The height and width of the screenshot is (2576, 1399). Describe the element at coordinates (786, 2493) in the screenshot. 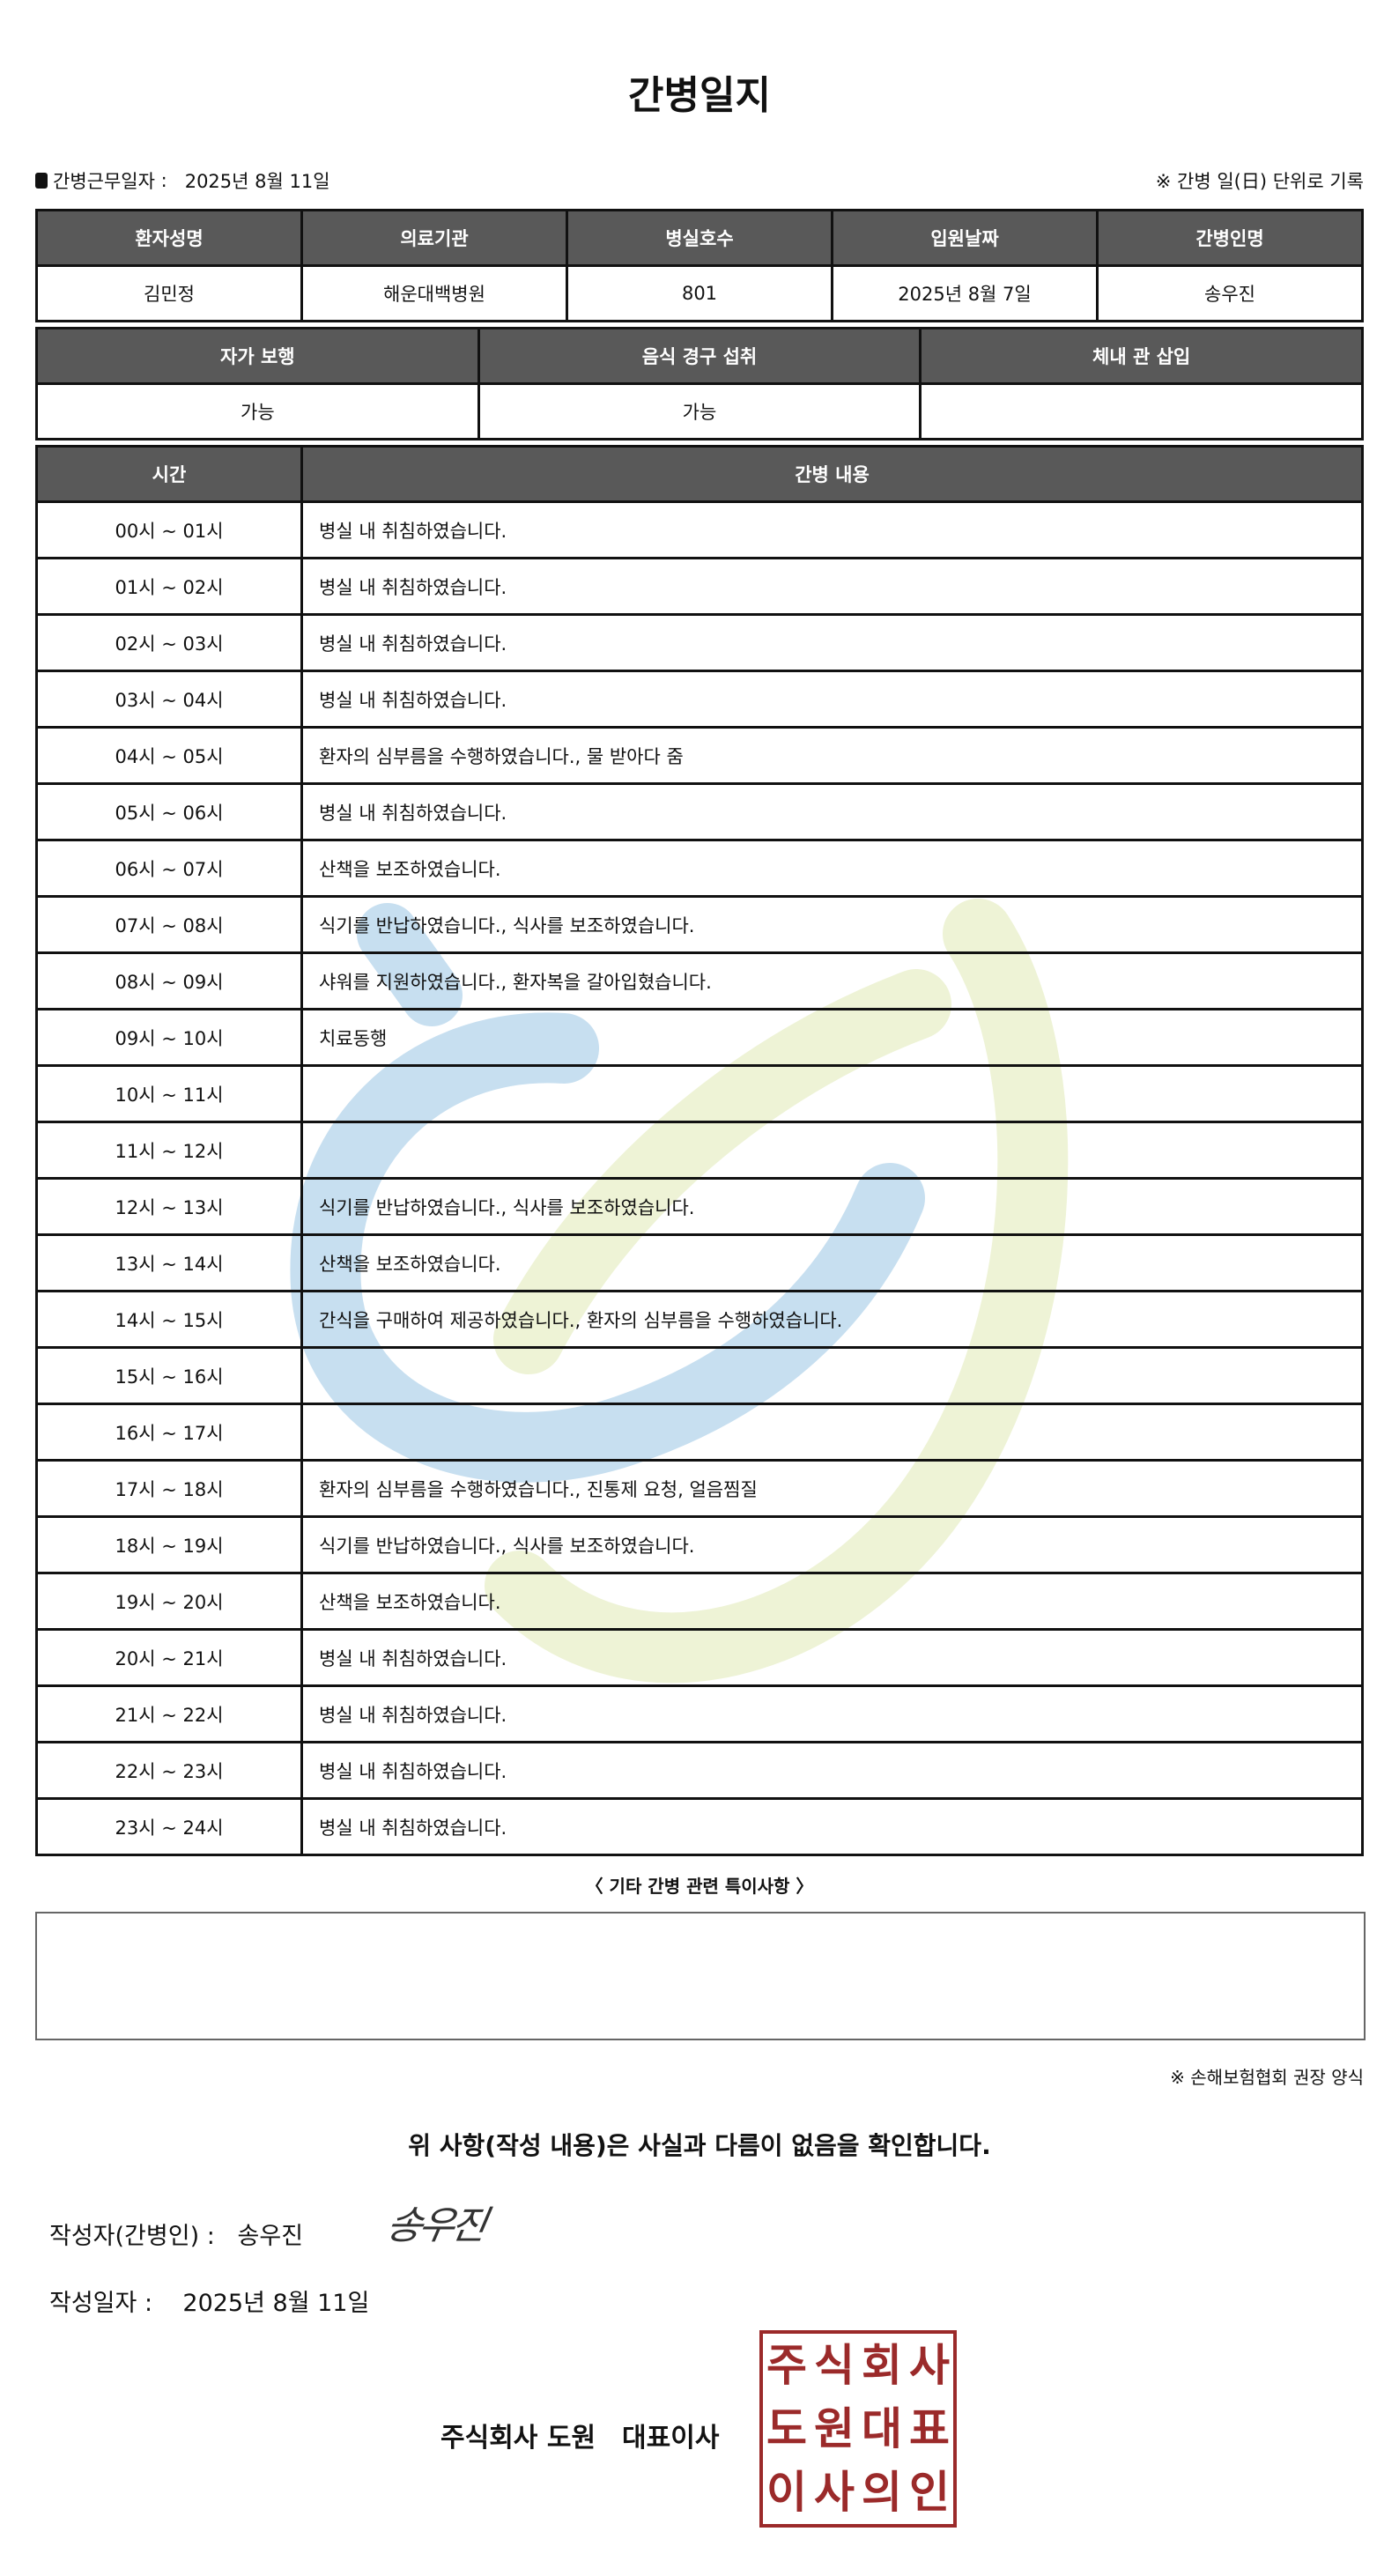

I see `stamp-char: 이` at that location.